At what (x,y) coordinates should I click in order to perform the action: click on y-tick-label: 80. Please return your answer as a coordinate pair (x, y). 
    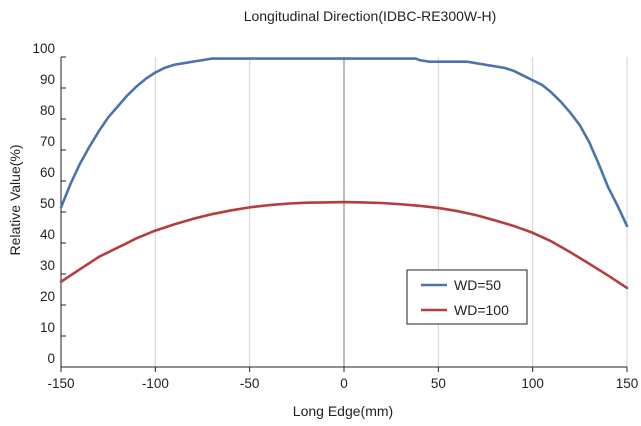
    Looking at the image, I should click on (47, 110).